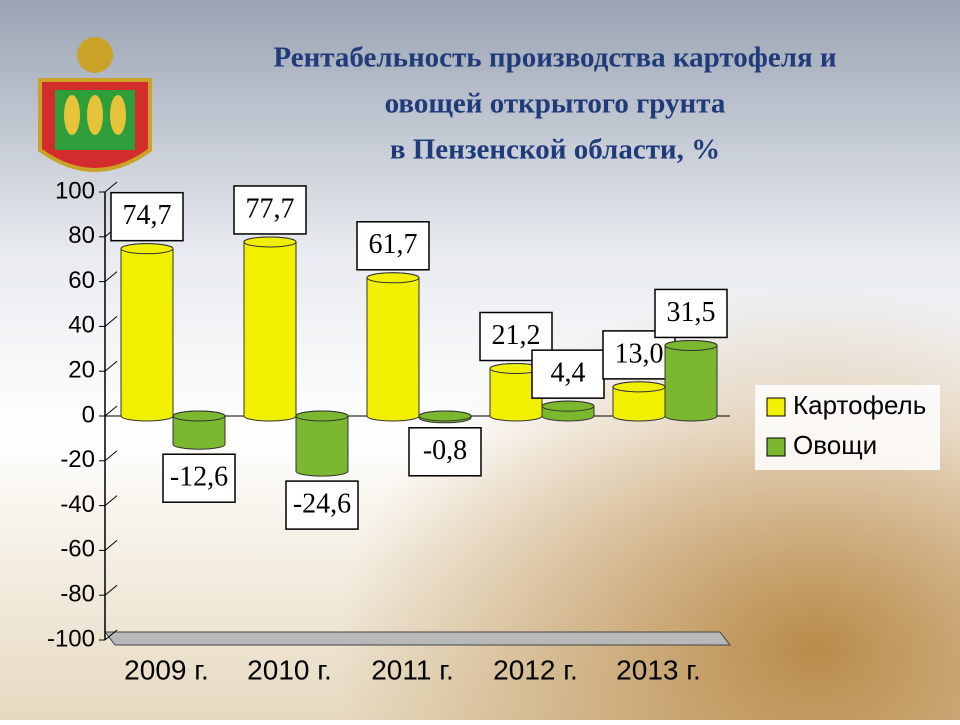 The width and height of the screenshot is (960, 725). I want to click on legend-label: Овощи, so click(835, 445).